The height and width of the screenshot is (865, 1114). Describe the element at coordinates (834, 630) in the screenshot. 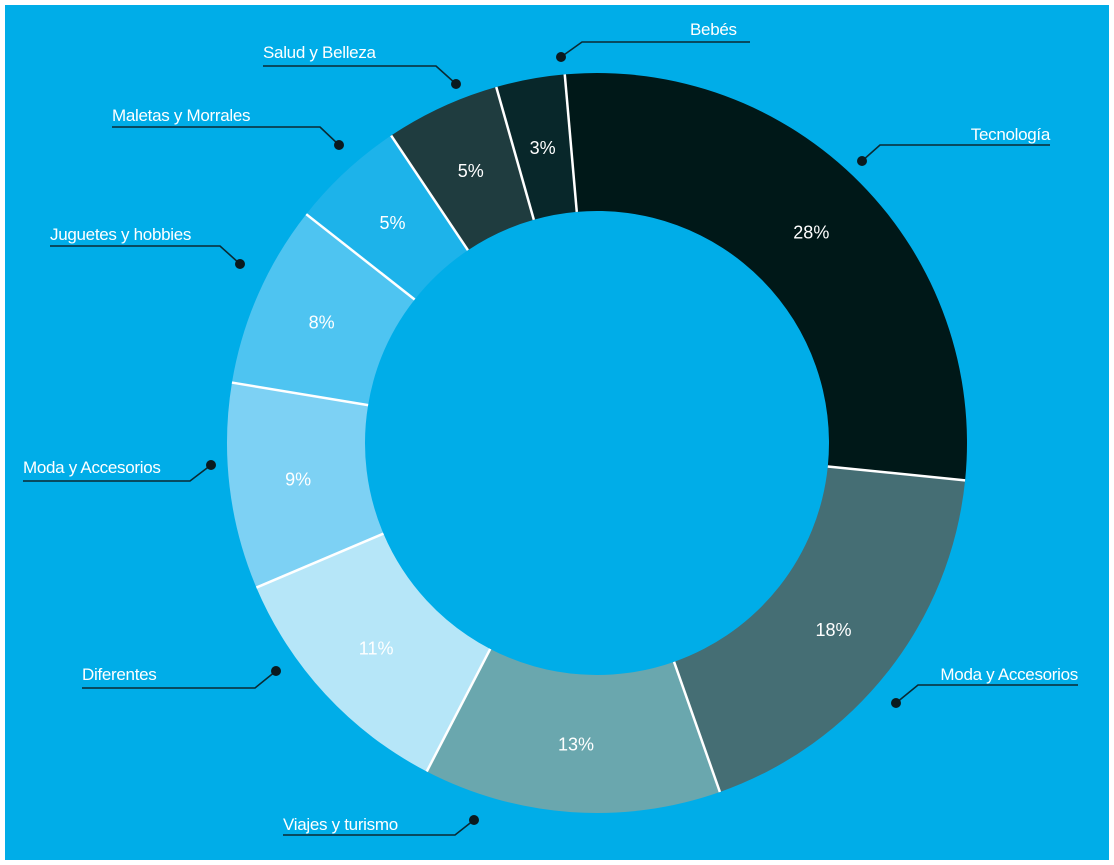

I see `slice-value-label: 18%` at that location.